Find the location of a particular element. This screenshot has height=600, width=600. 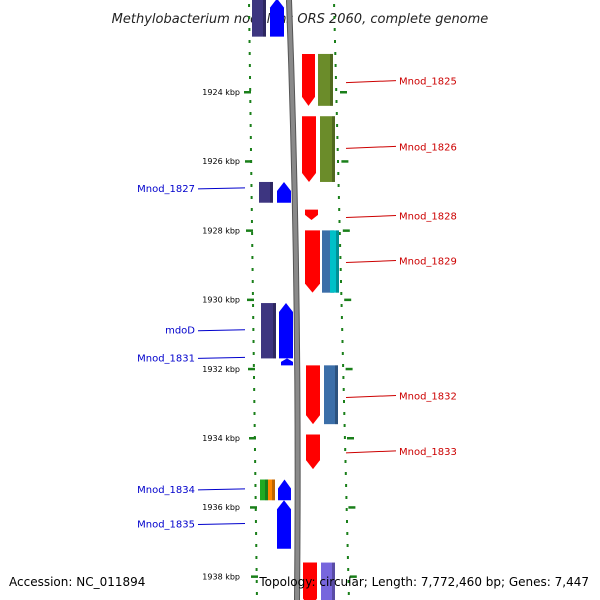

genome-backbone is located at coordinates (293, 300).